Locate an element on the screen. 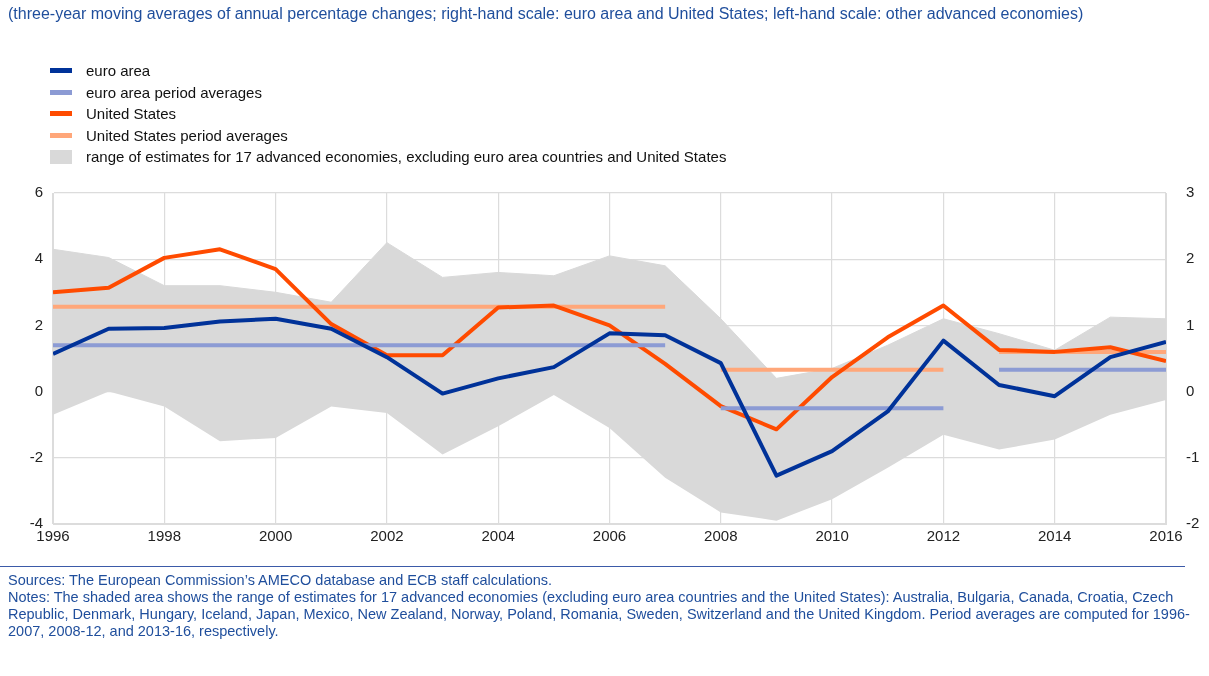  y2-tick-label: -1 is located at coordinates (1193, 456).